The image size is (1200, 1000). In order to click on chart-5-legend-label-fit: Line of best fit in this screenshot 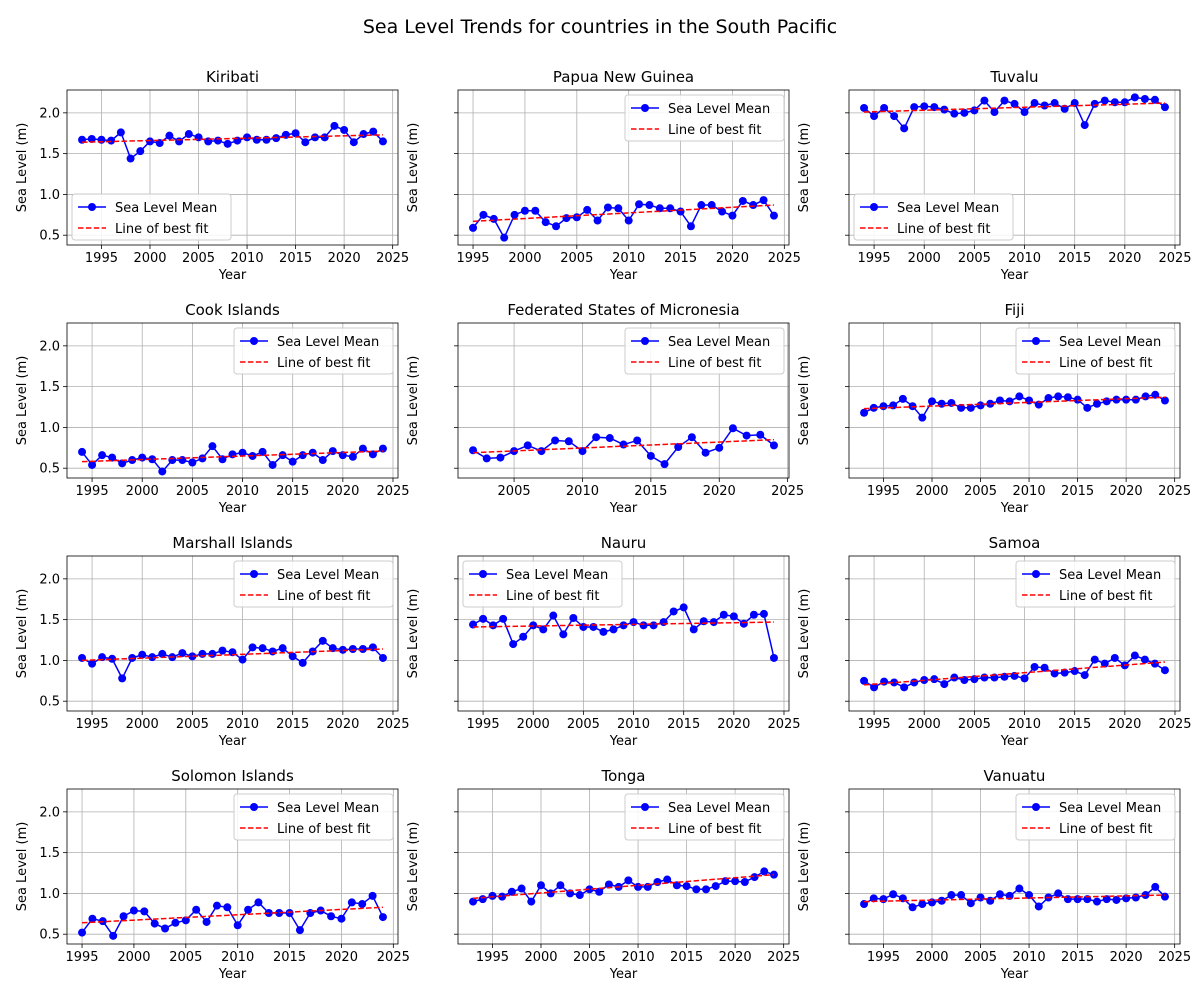, I will do `click(714, 363)`.